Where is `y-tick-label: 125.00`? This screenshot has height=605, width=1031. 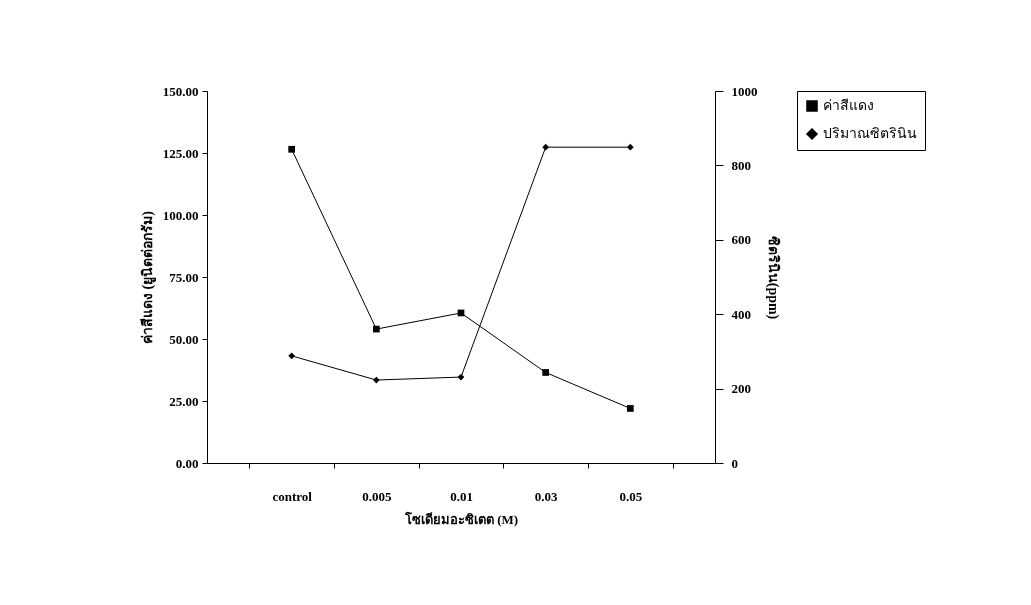 y-tick-label: 125.00 is located at coordinates (180, 153).